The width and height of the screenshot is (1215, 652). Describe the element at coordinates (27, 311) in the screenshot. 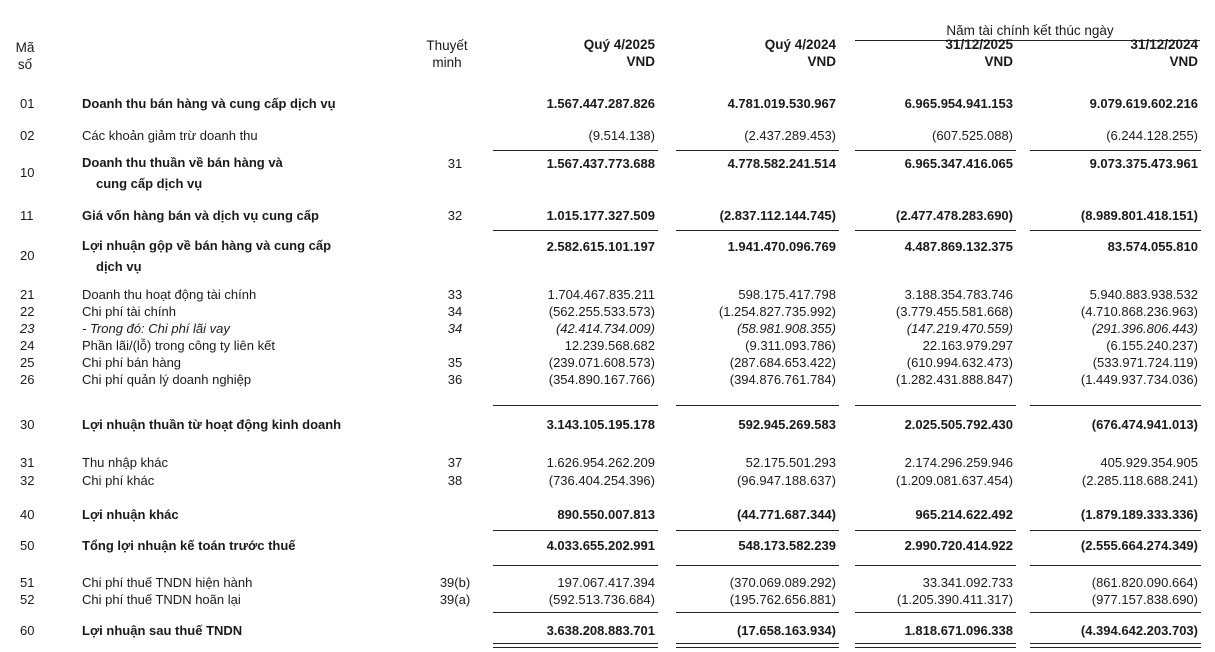

I see `row-code: 22` at that location.